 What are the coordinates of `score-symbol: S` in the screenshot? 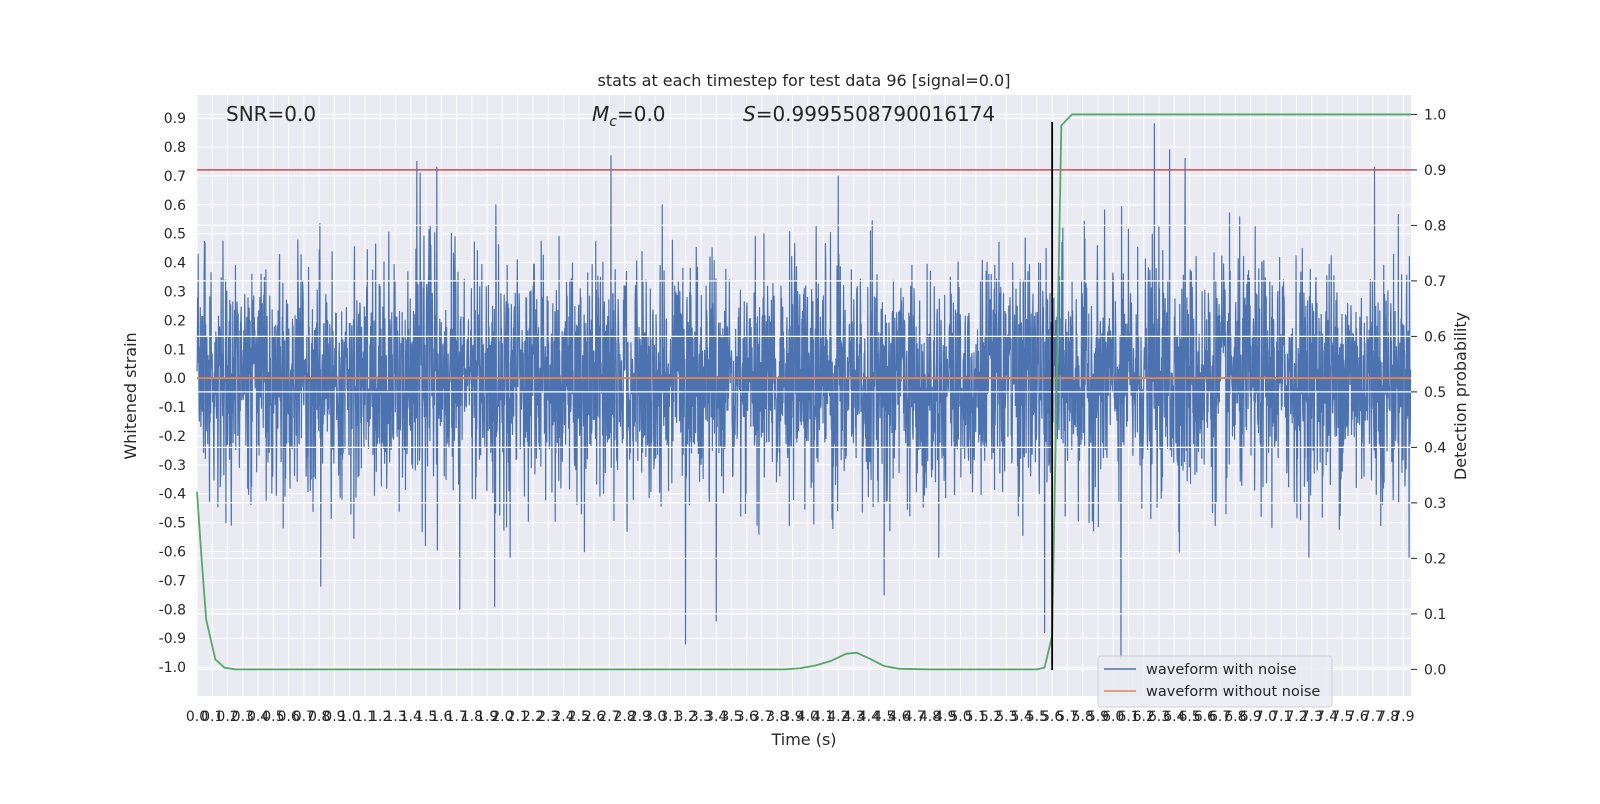 It's located at (749, 114).